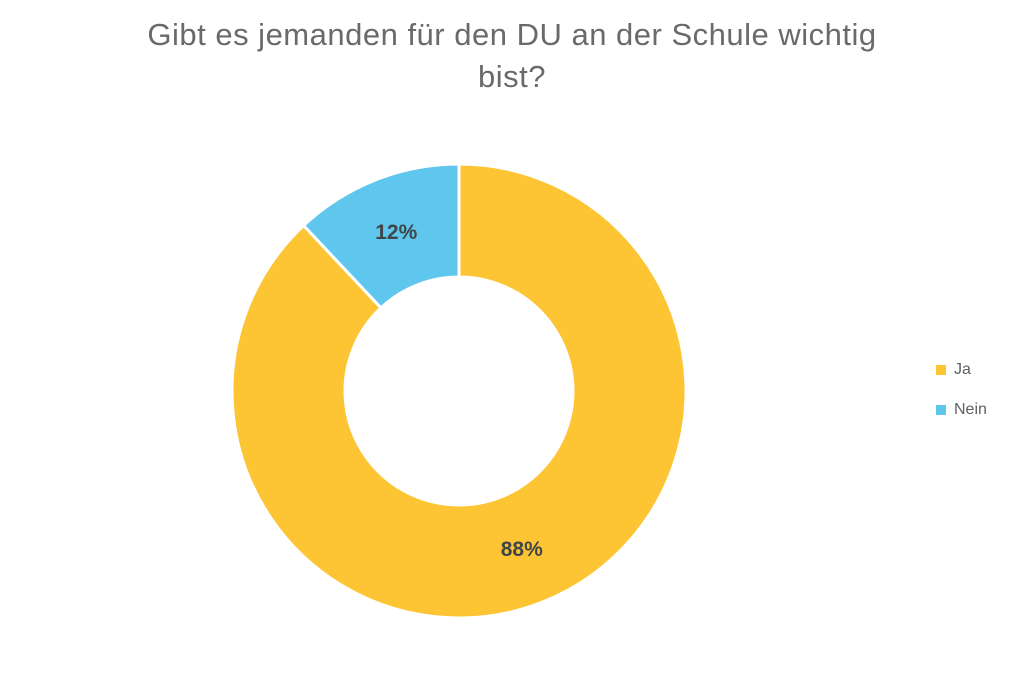  What do you see at coordinates (396, 232) in the screenshot?
I see `slice-label-nein: 12%` at bounding box center [396, 232].